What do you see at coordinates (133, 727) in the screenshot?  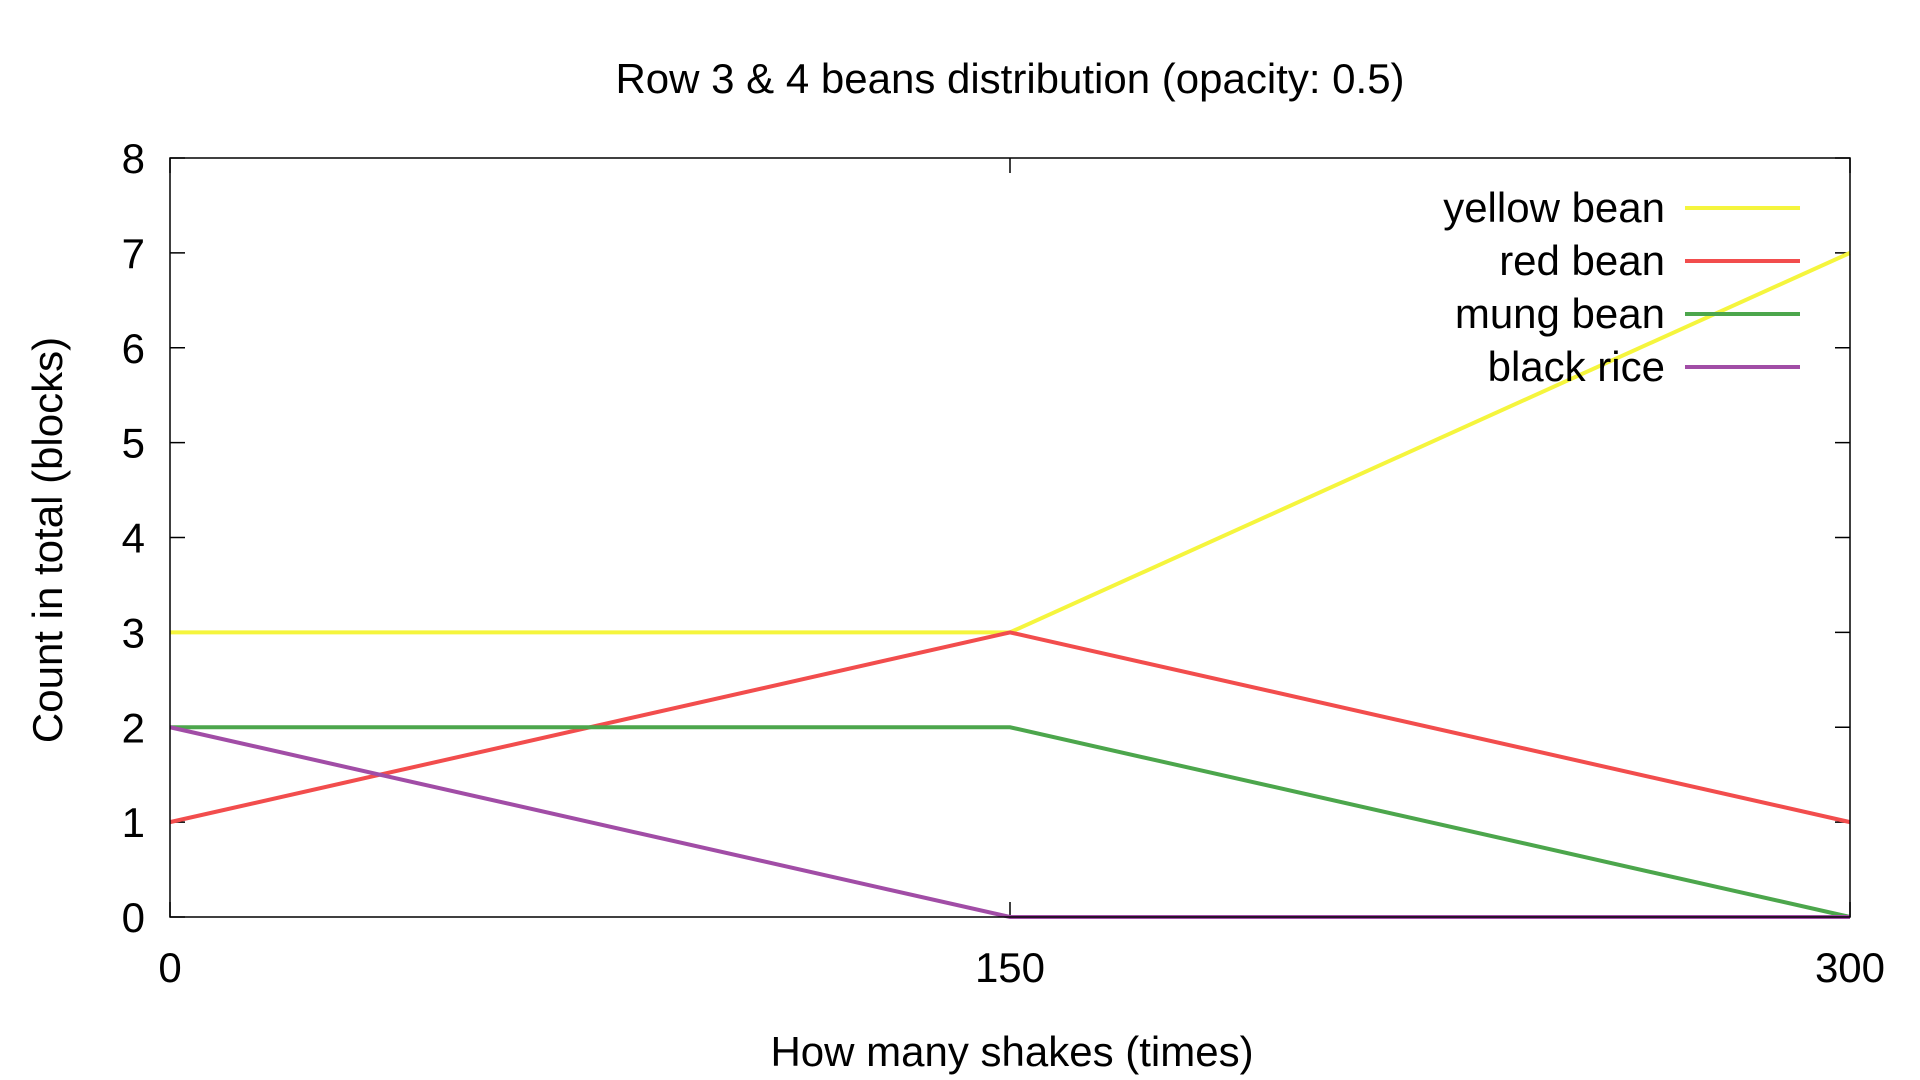 I see `y-tick-label: 2` at bounding box center [133, 727].